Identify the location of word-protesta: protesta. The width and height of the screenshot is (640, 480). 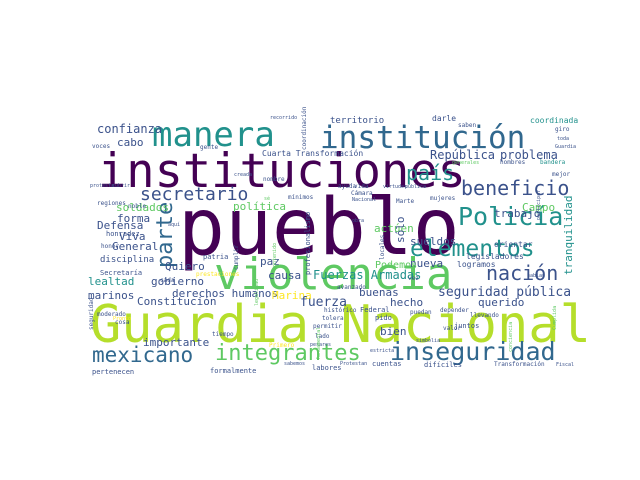
(102, 186).